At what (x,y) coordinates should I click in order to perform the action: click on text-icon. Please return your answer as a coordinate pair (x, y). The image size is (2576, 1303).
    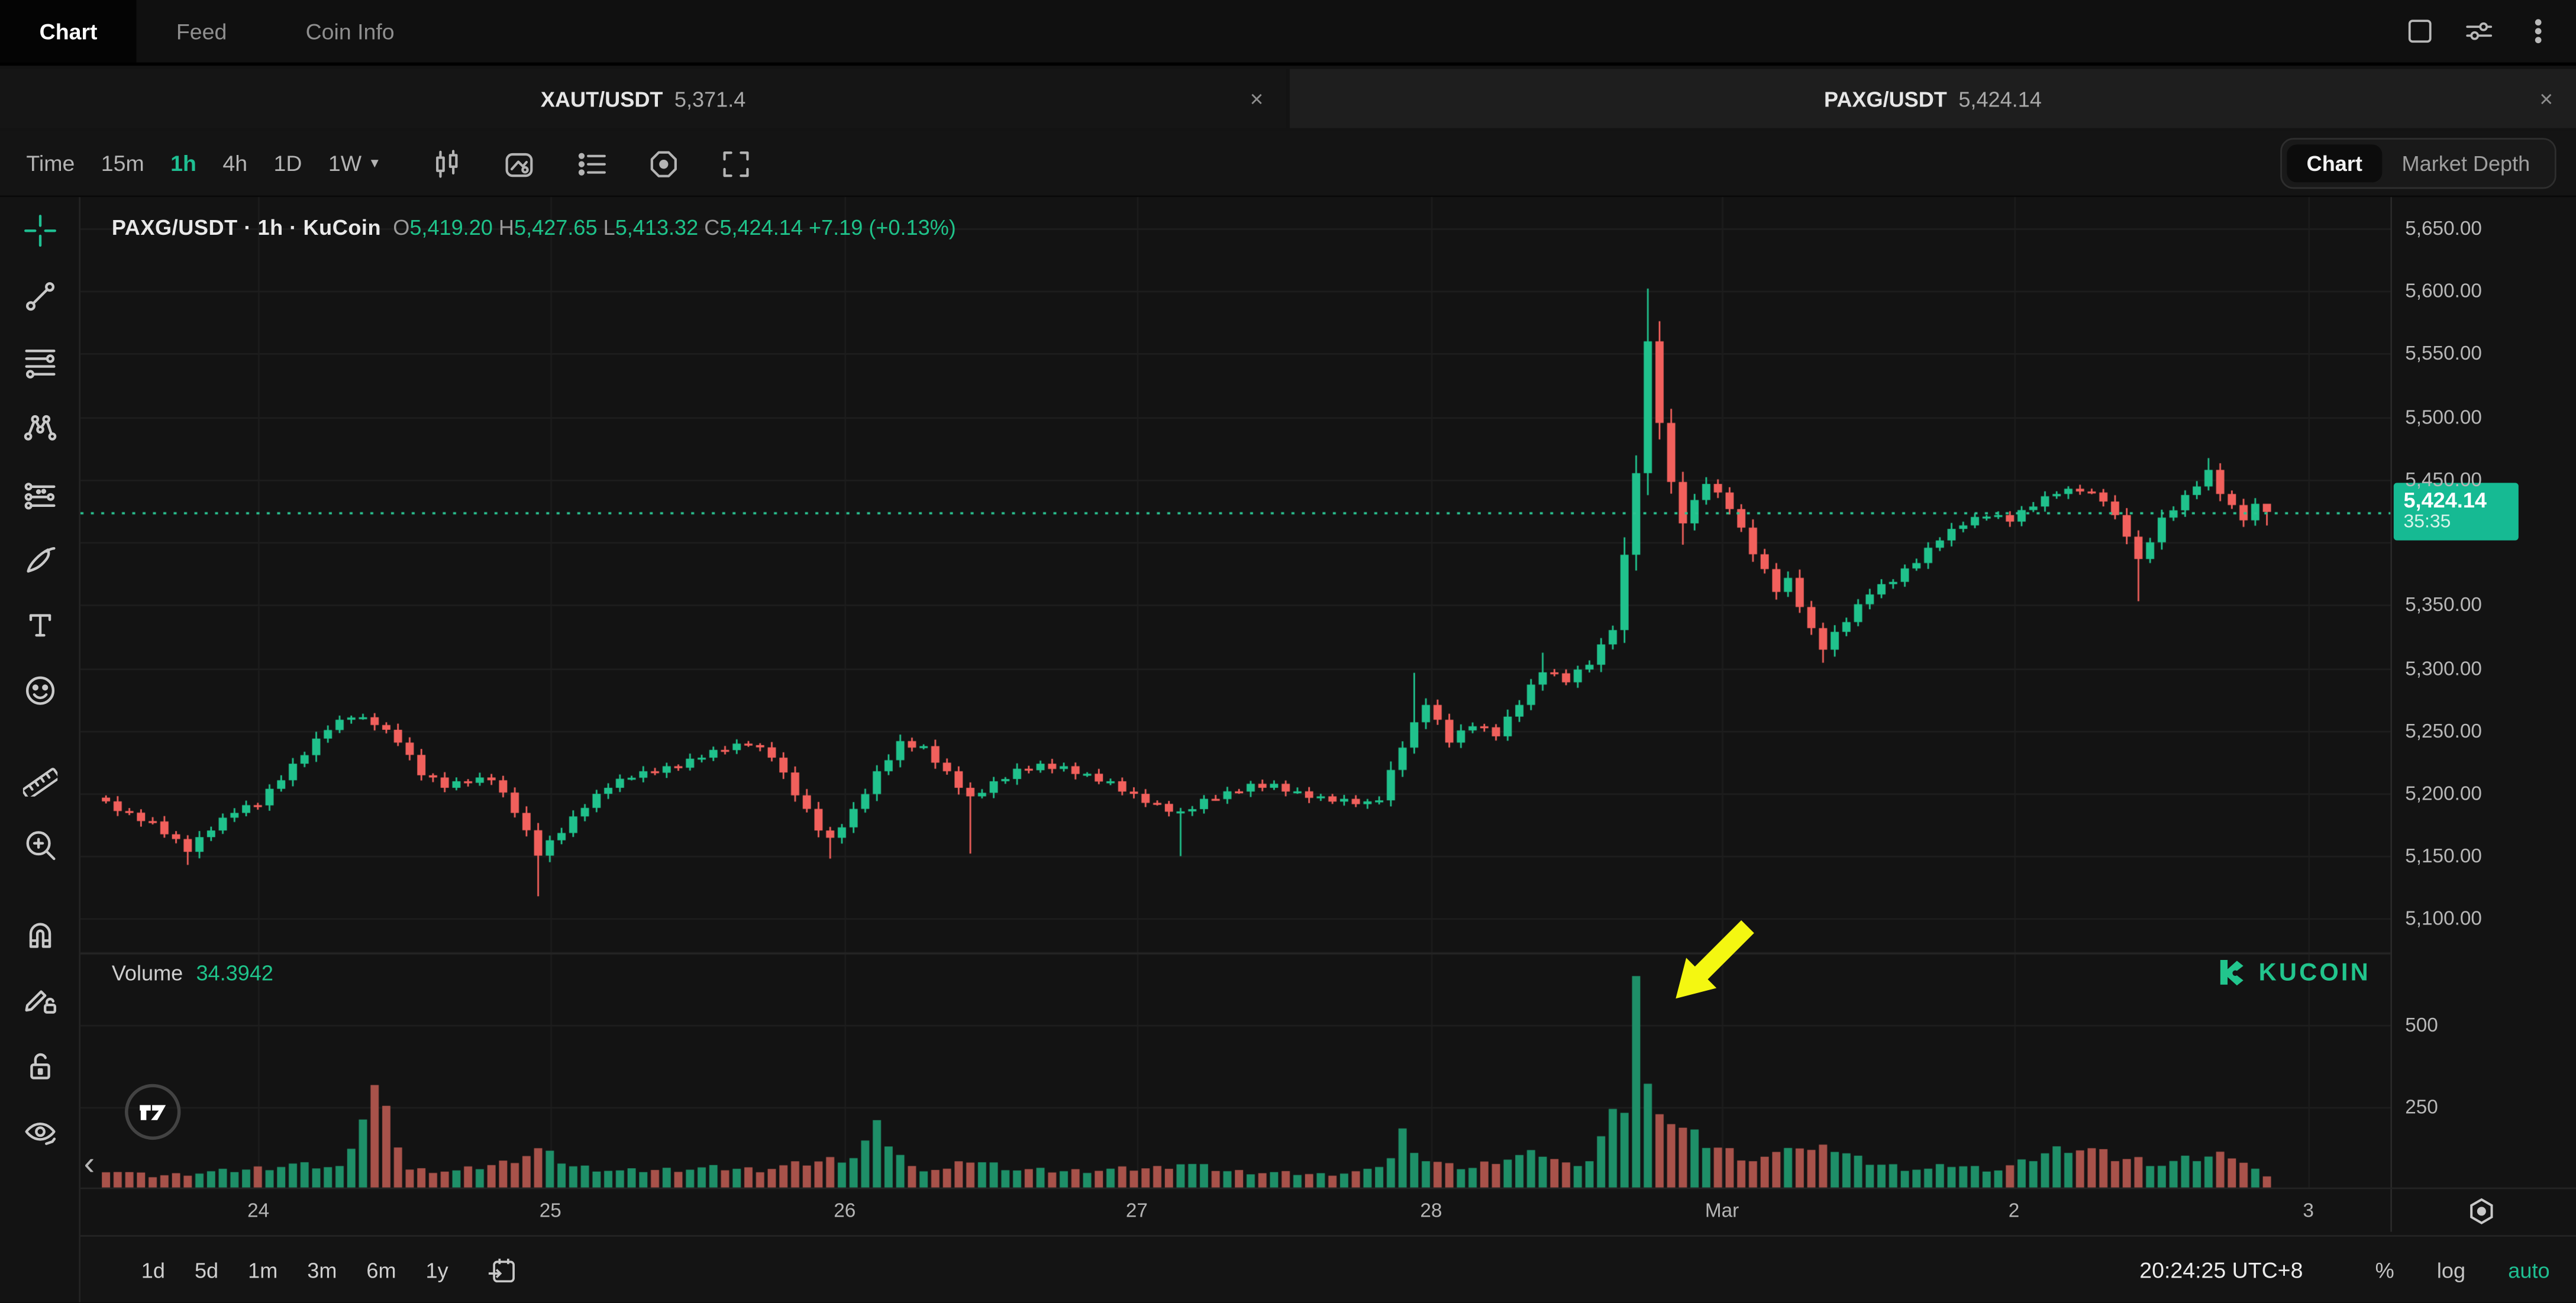
    Looking at the image, I should click on (40, 624).